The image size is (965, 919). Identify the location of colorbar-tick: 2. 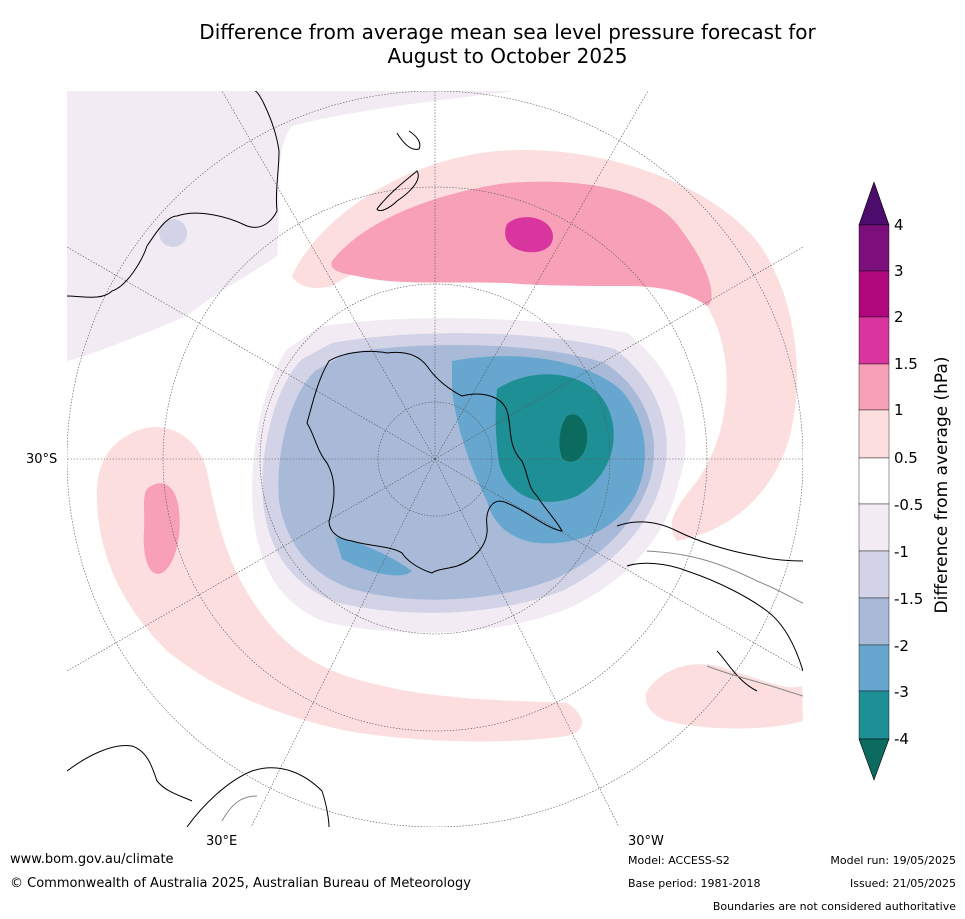
(899, 317).